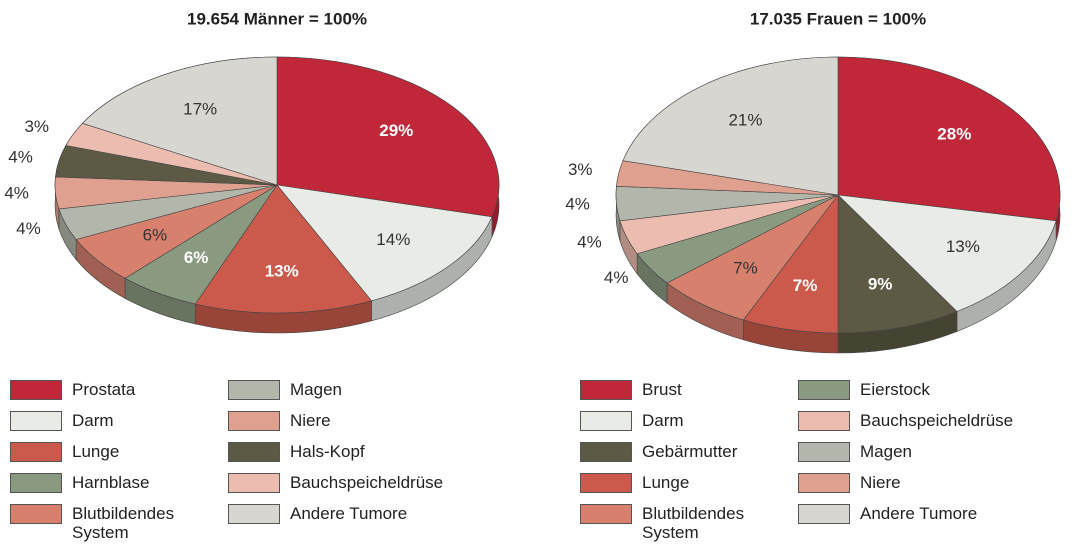 This screenshot has width=1074, height=559. I want to click on legend-item: Brust, so click(689, 395).